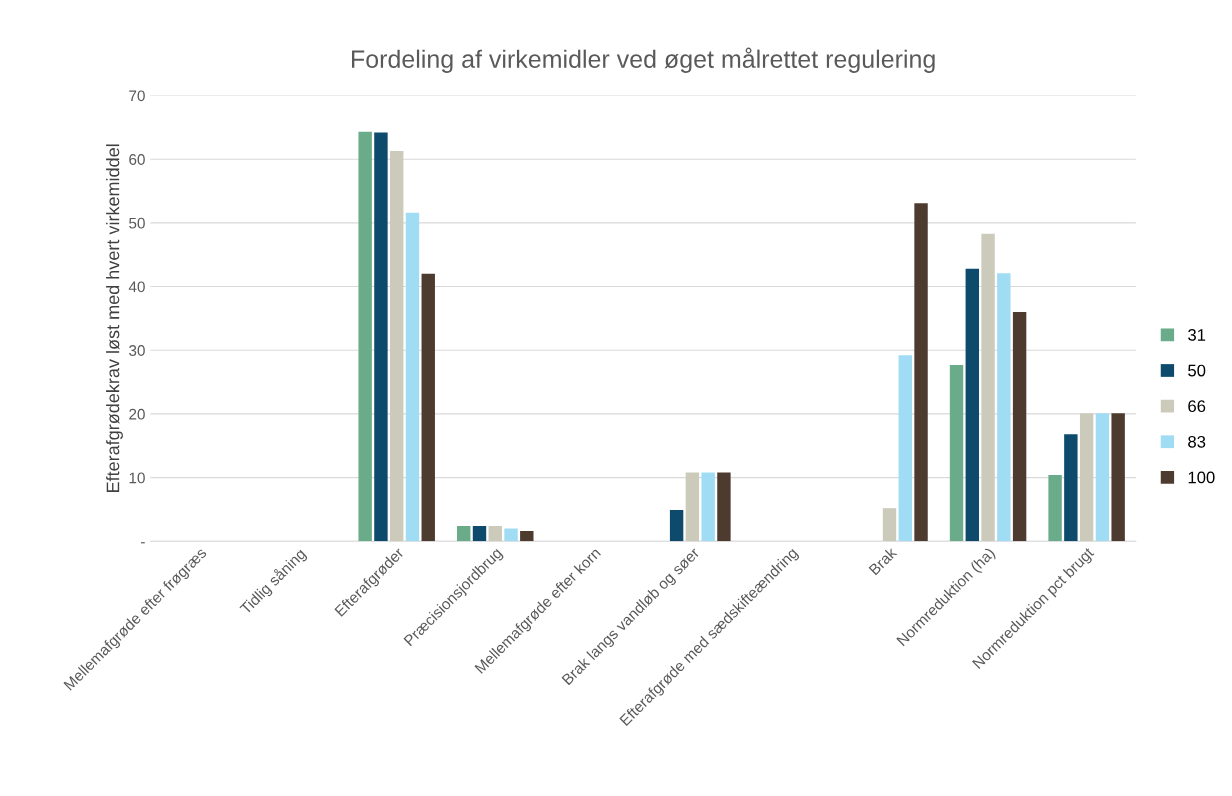  I want to click on legend-label: 100, so click(1201, 477).